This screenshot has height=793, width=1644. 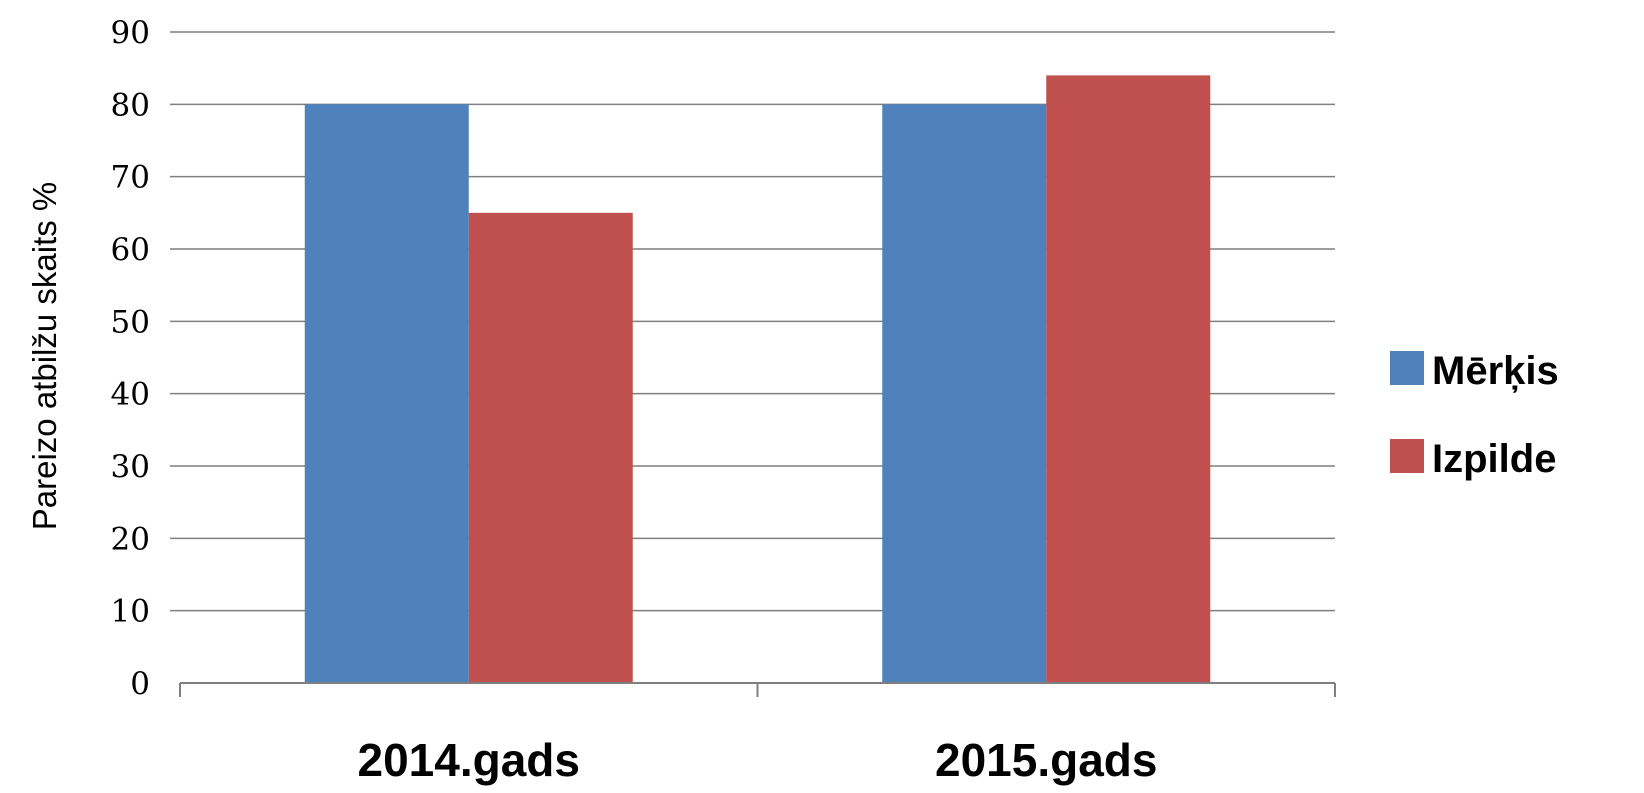 What do you see at coordinates (44, 356) in the screenshot?
I see `y-axis-title: Pareizo atbilžu skaits %` at bounding box center [44, 356].